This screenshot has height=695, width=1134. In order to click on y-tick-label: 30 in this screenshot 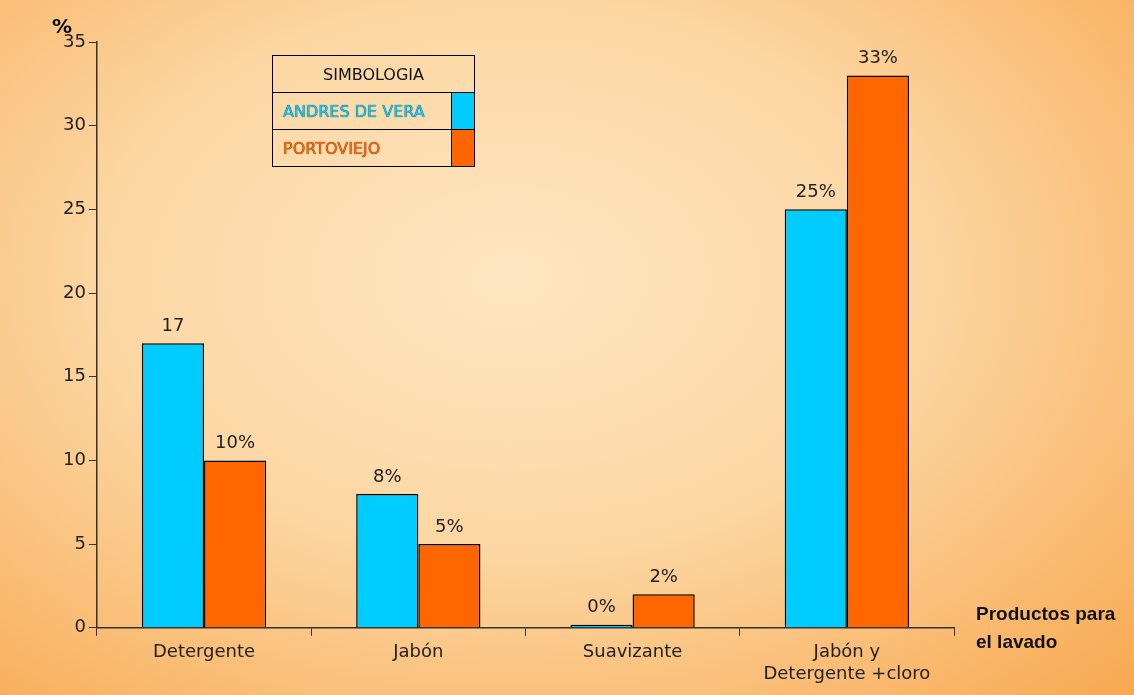, I will do `click(74, 124)`.